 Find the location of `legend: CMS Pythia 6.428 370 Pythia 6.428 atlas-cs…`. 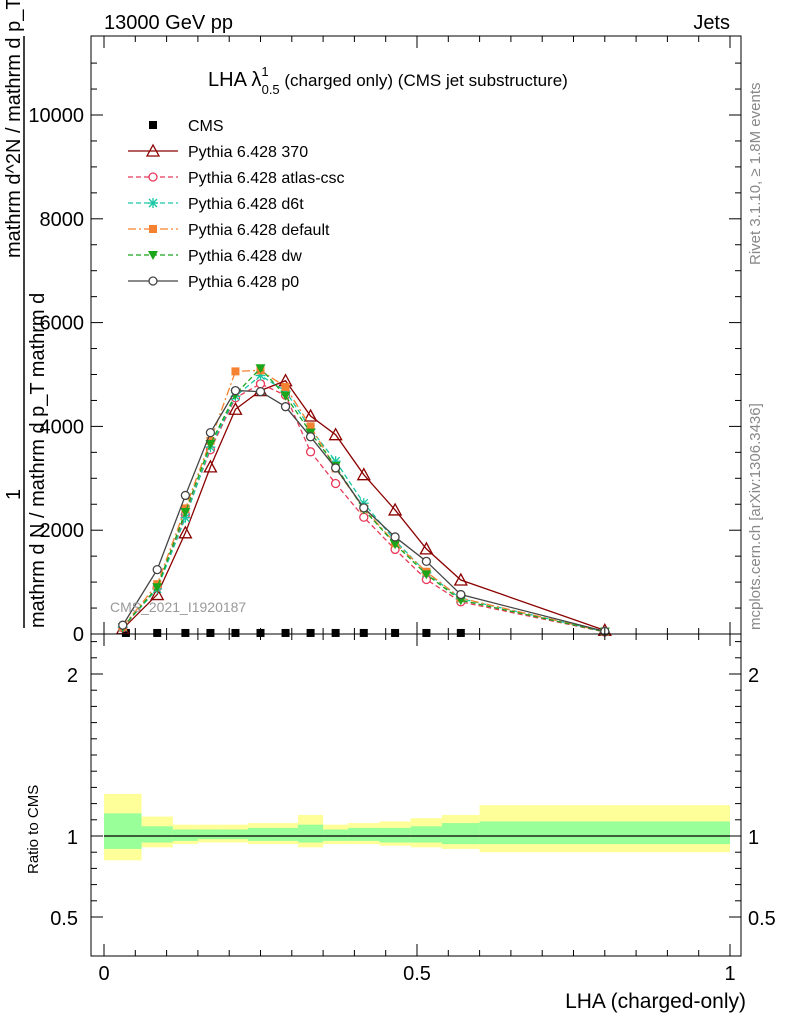

legend: CMS Pythia 6.428 370 Pythia 6.428 atlas-cs… is located at coordinates (236, 204).